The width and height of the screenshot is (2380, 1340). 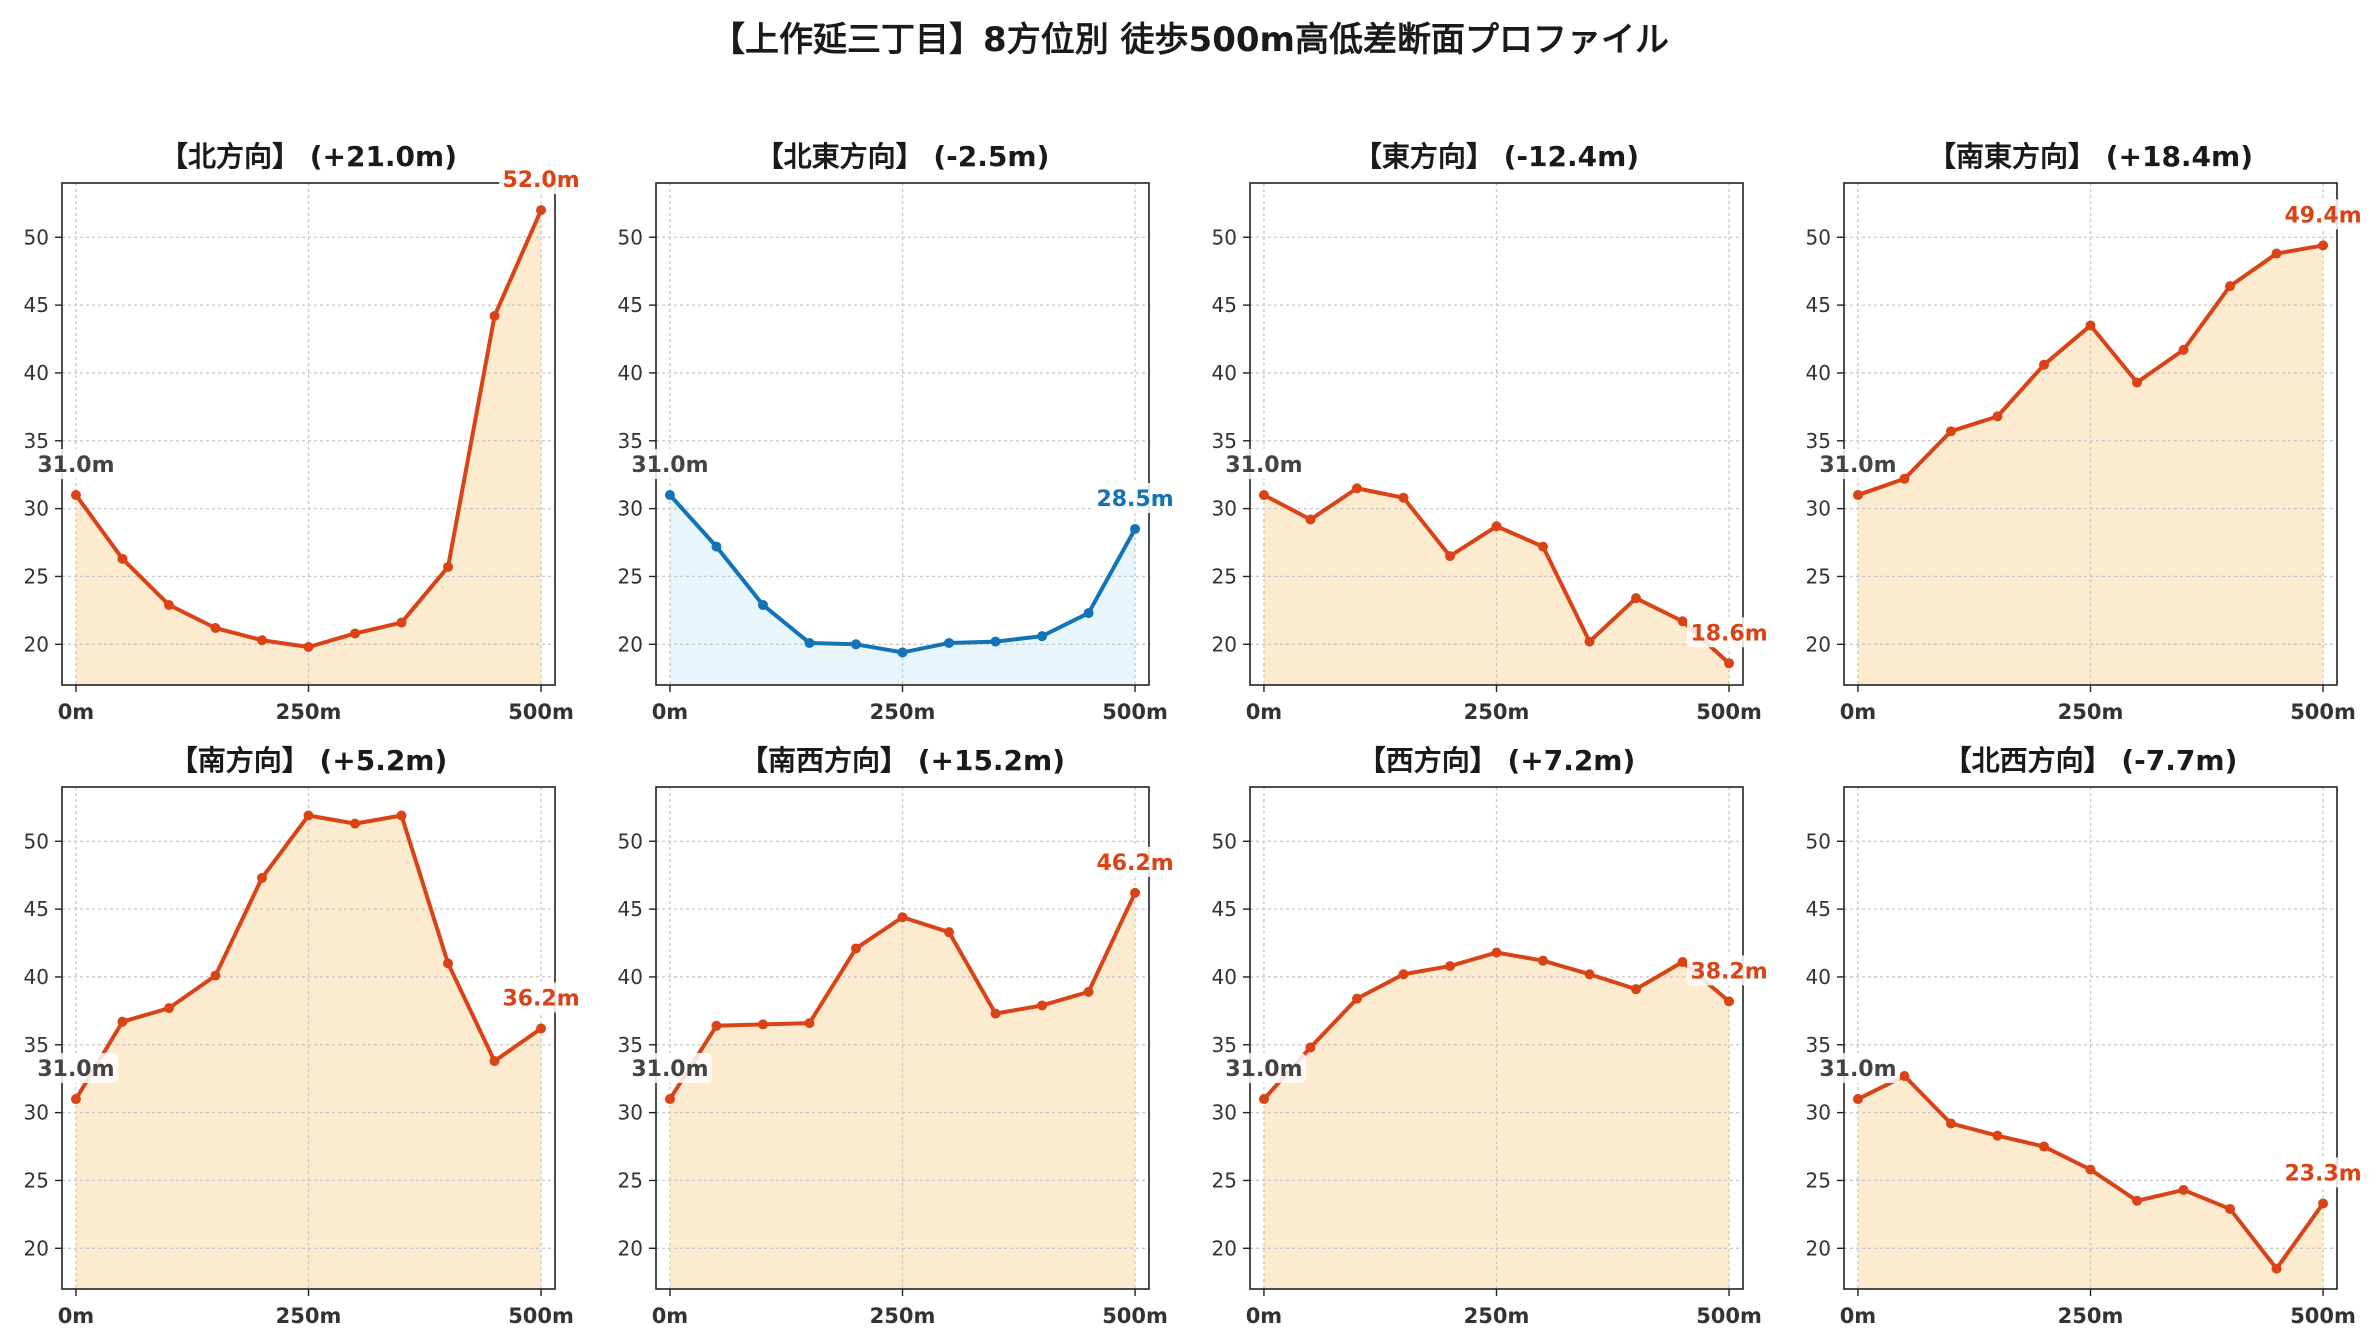 I want to click on end-elevation-label: 38.2m, so click(x=1728, y=971).